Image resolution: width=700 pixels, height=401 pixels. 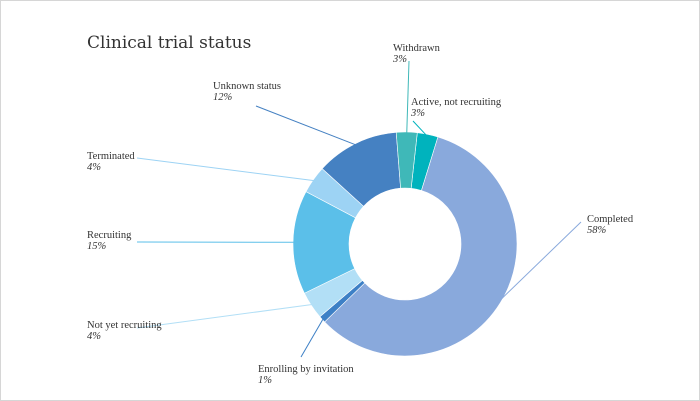 I want to click on slice-label: Unknown status, so click(x=247, y=86).